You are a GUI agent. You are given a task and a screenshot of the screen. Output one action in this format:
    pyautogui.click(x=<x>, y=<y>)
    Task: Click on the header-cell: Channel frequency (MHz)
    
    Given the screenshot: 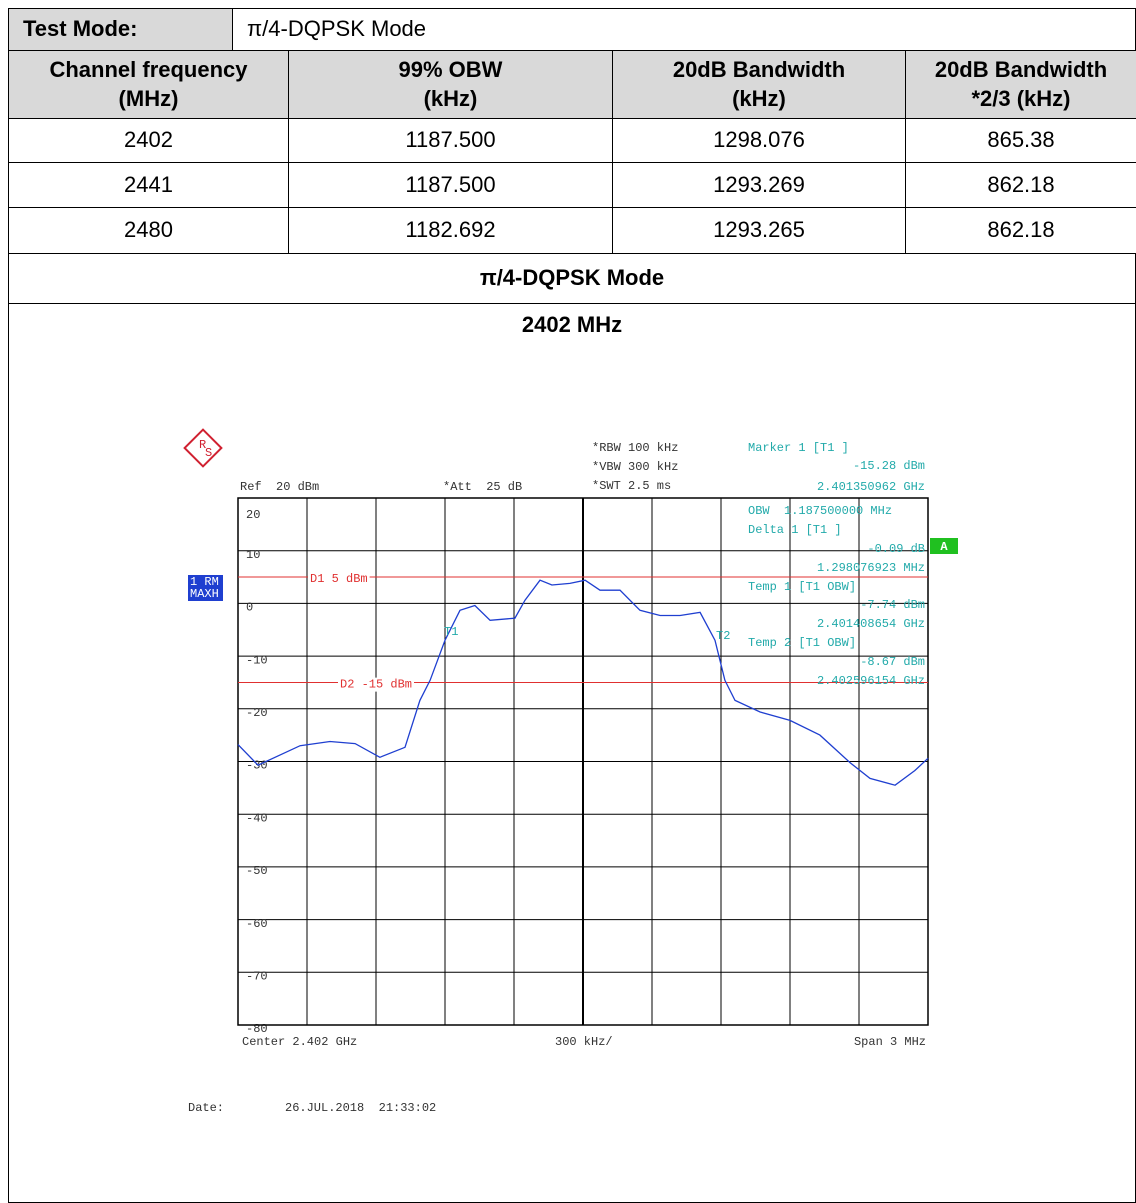 What is the action you would take?
    pyautogui.click(x=148, y=84)
    